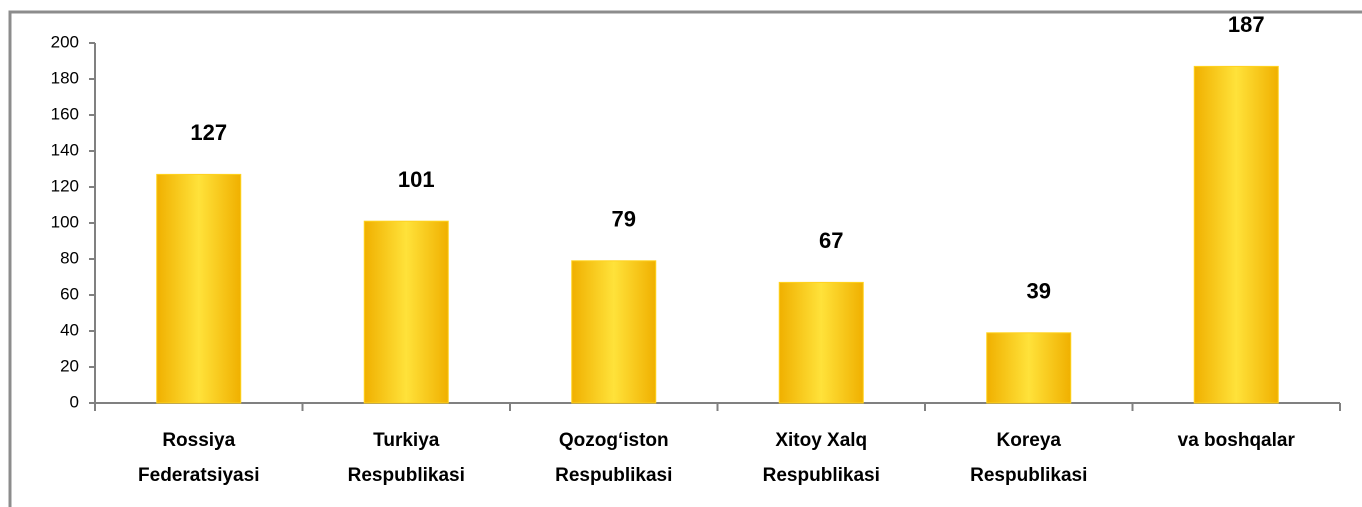  I want to click on y-tick-label: 40, so click(69, 329).